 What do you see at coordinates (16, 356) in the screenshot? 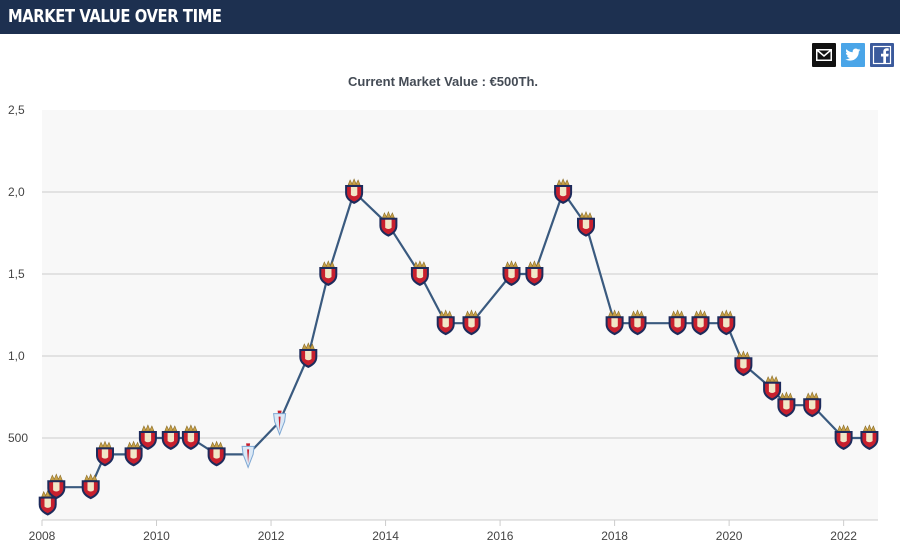
I see `y-tick-label: 1,0` at bounding box center [16, 356].